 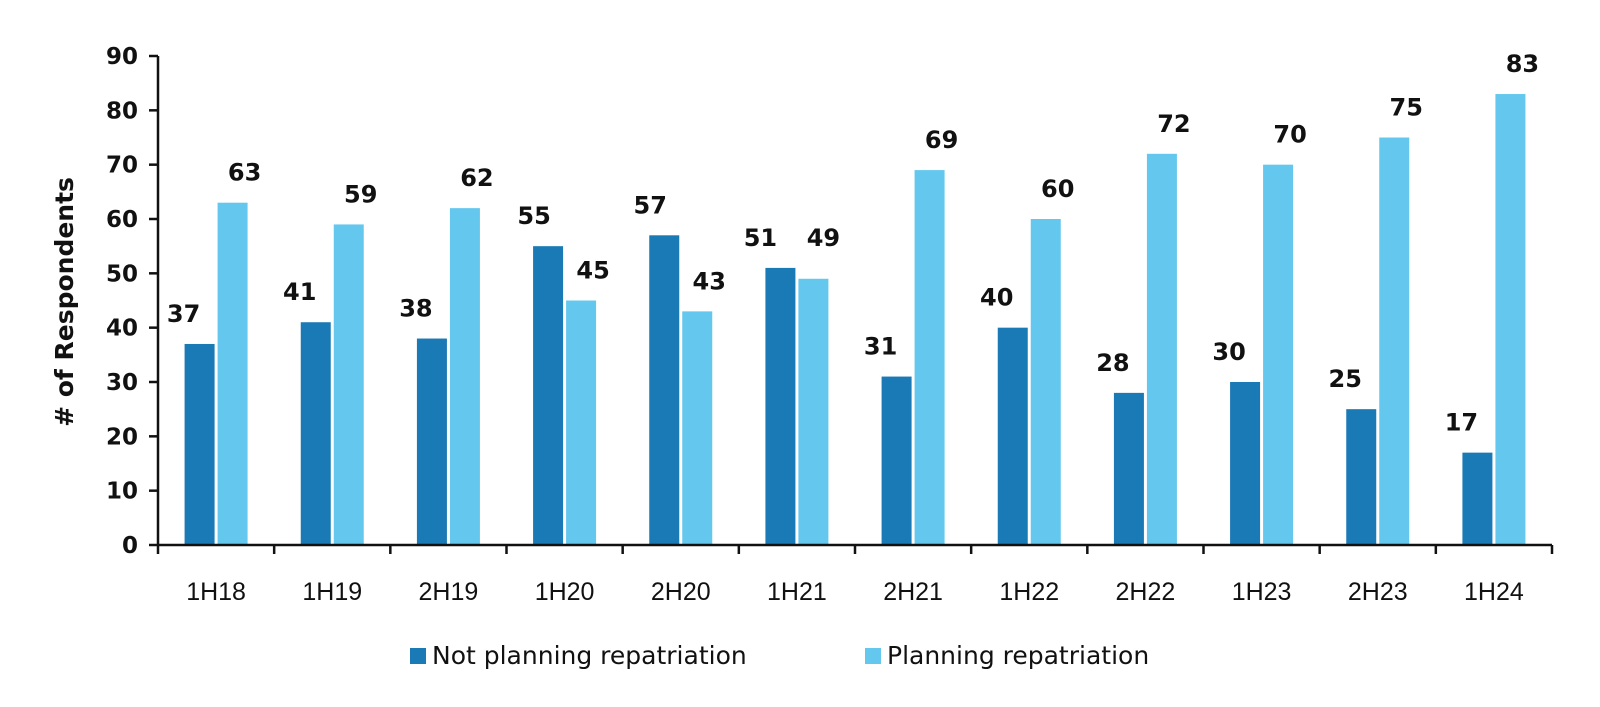 What do you see at coordinates (1018, 655) in the screenshot?
I see `legend-label-planning: Planning repatriation` at bounding box center [1018, 655].